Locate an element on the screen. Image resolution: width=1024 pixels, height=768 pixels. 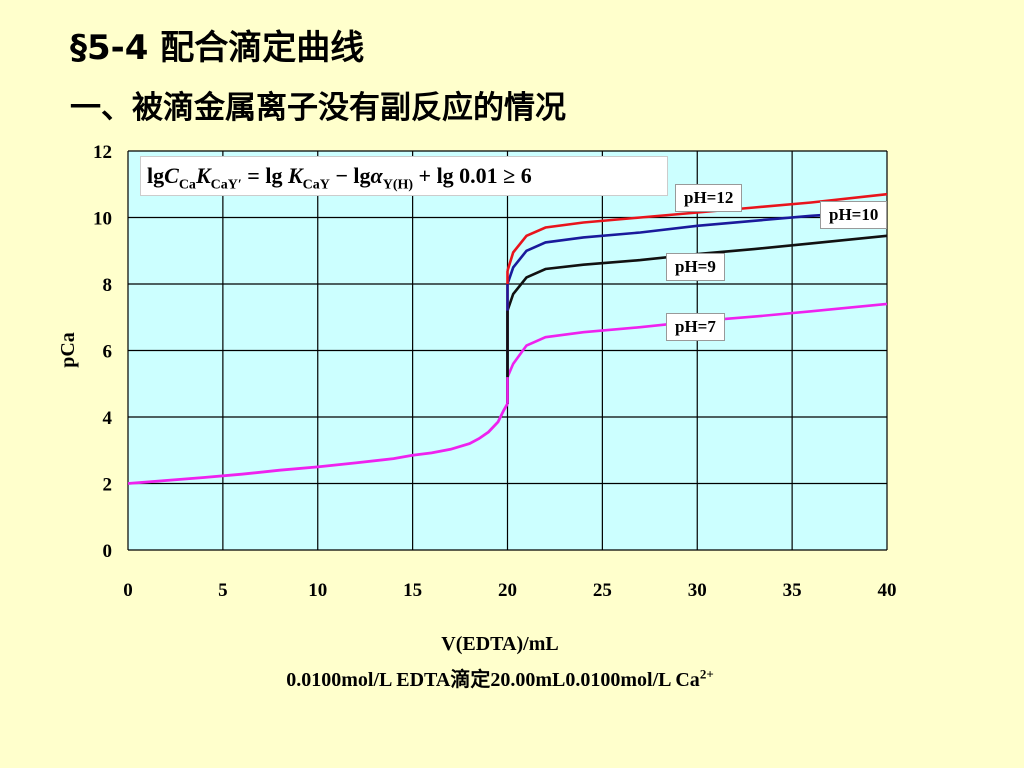
x-tick-label: 35 is located at coordinates (792, 590).